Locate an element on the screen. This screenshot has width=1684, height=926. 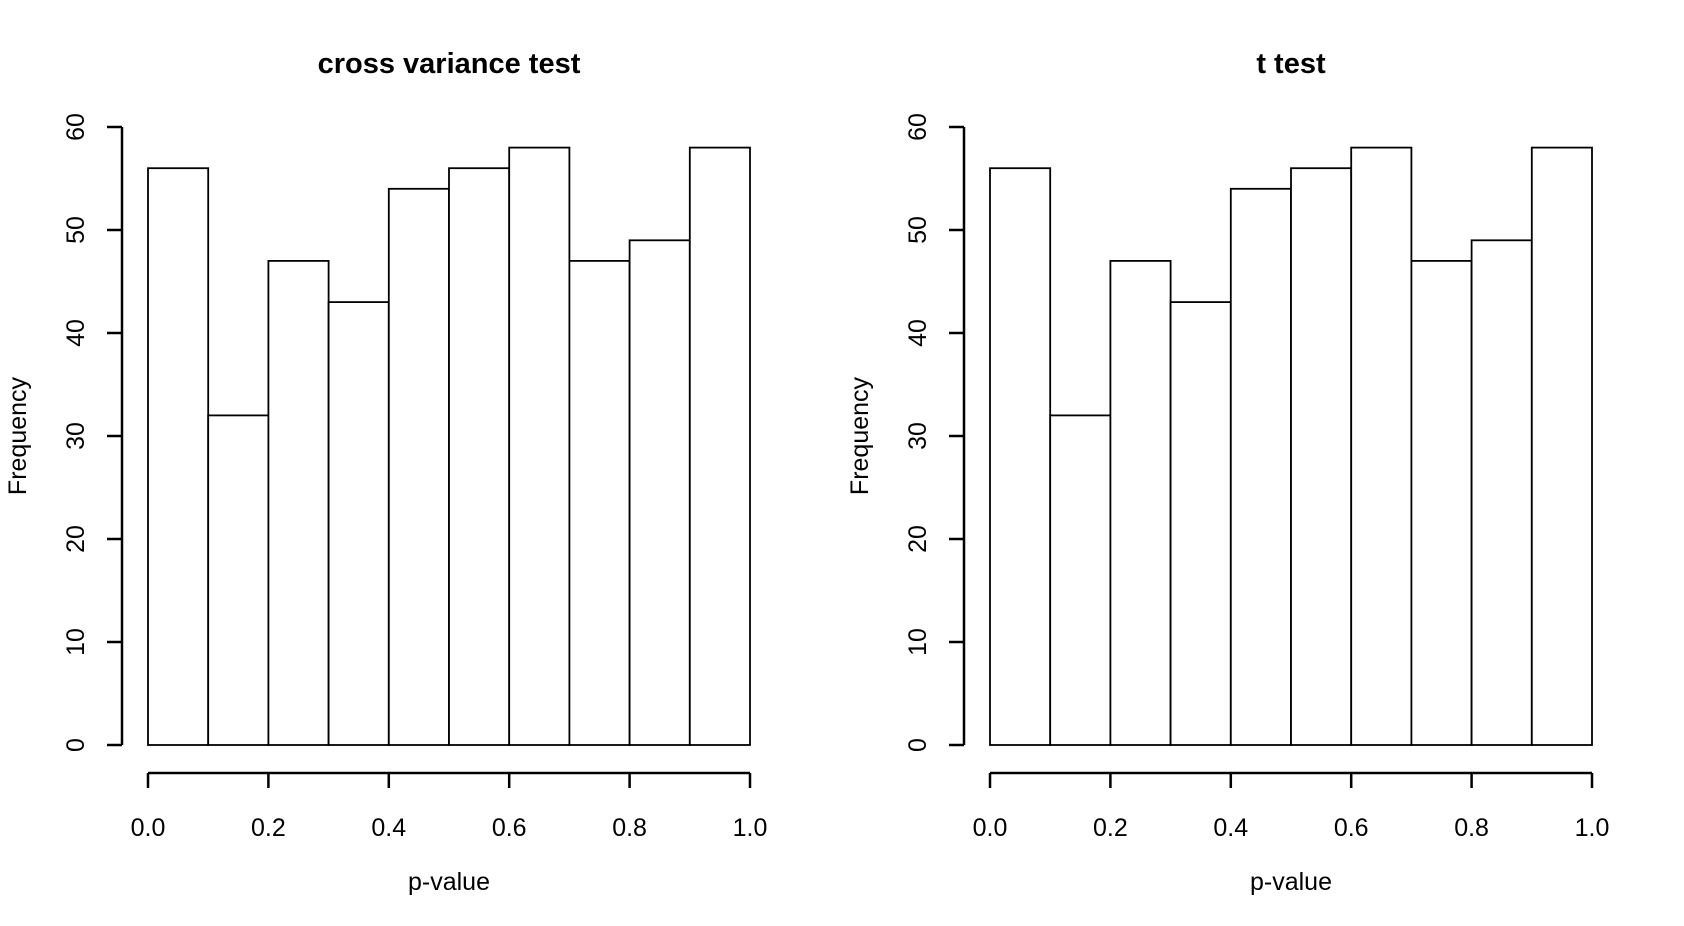
chart-title: cross variance test is located at coordinates (449, 64).